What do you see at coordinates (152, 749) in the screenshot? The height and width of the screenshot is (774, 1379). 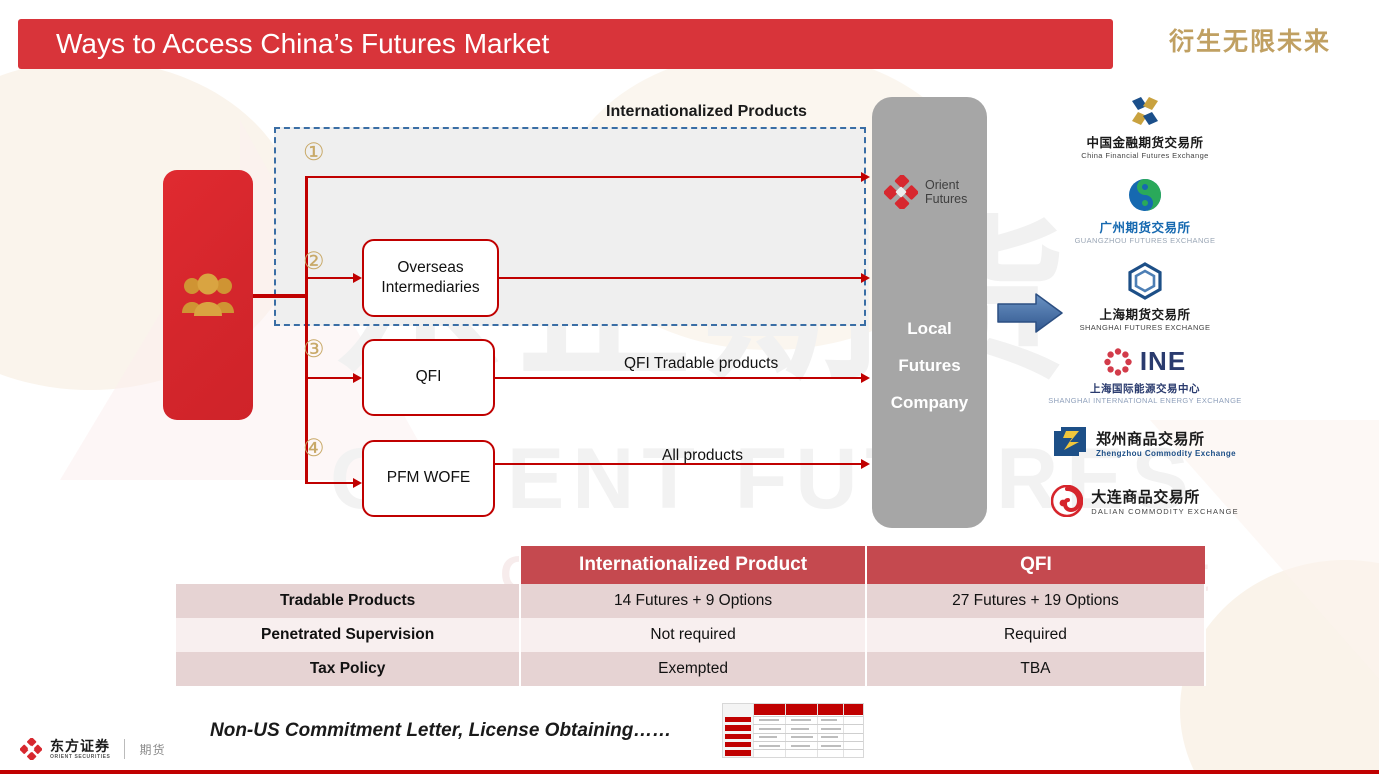 I see `brand-subunit: 期货` at bounding box center [152, 749].